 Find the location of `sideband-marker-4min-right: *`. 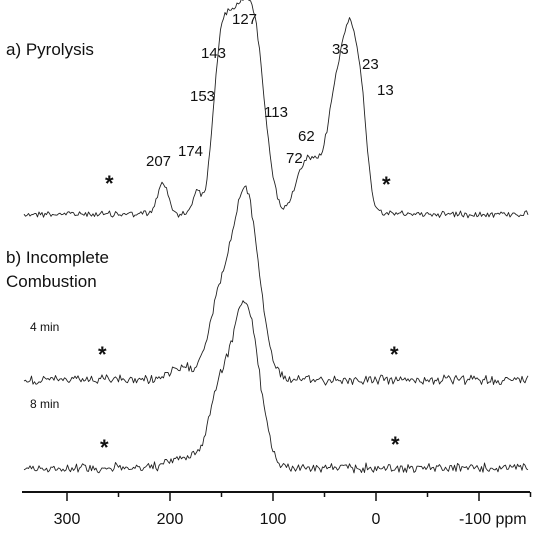

sideband-marker-4min-right: * is located at coordinates (394, 354).